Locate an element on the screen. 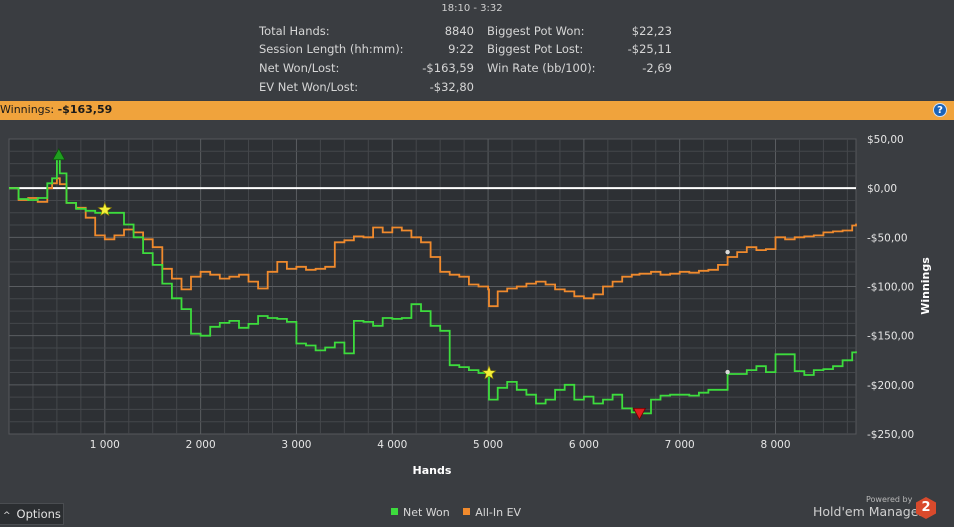 This screenshot has width=954, height=527. options-button: ^ Options is located at coordinates (32, 514).